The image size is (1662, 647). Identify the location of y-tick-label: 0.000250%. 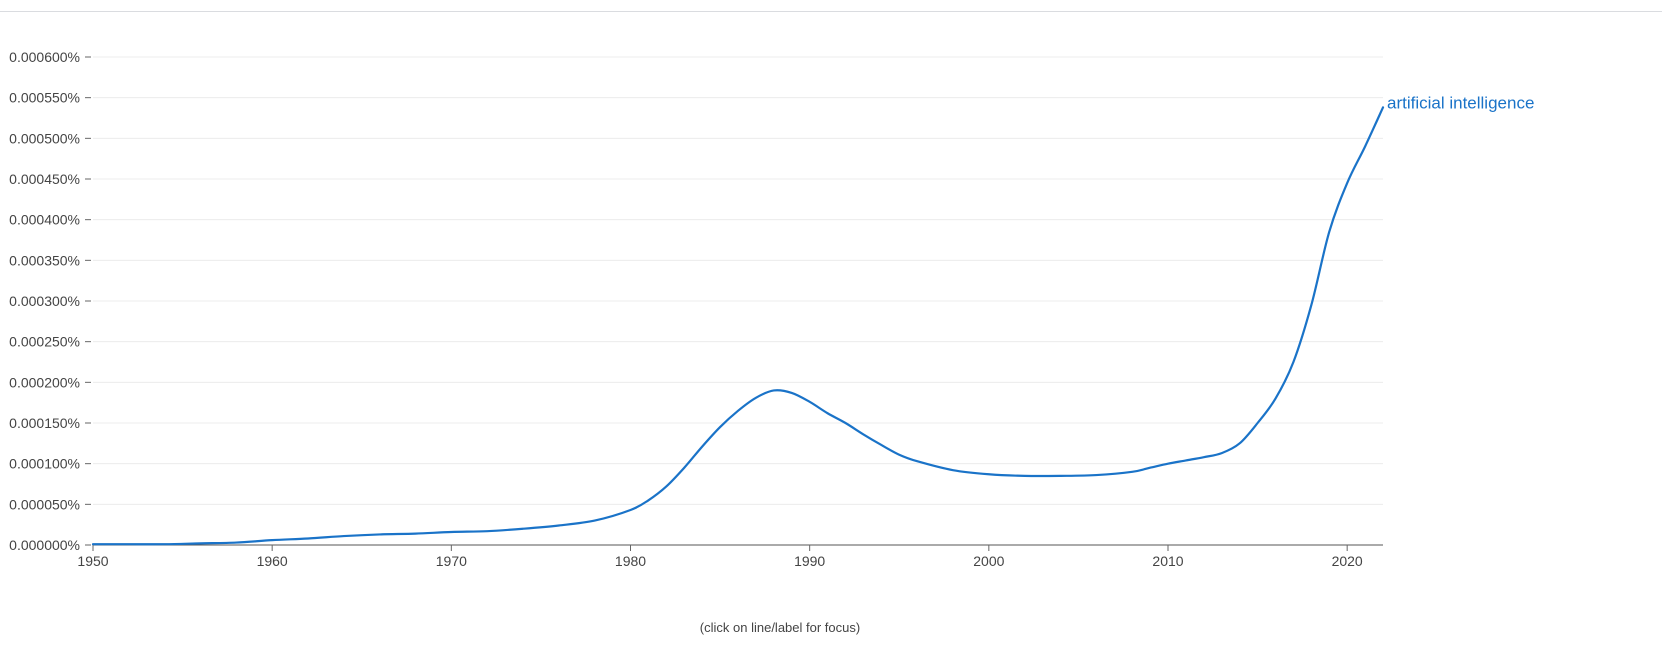
(44, 342).